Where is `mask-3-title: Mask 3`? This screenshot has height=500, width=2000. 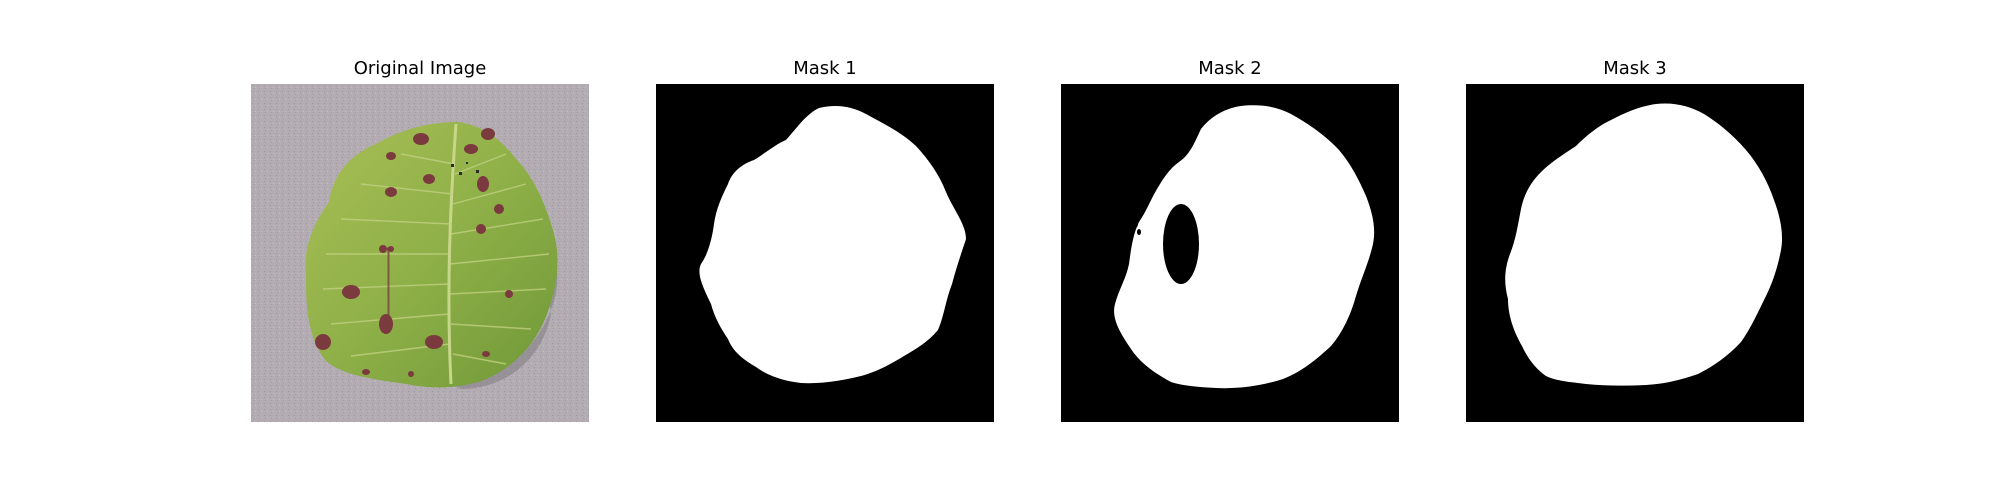 mask-3-title: Mask 3 is located at coordinates (1635, 68).